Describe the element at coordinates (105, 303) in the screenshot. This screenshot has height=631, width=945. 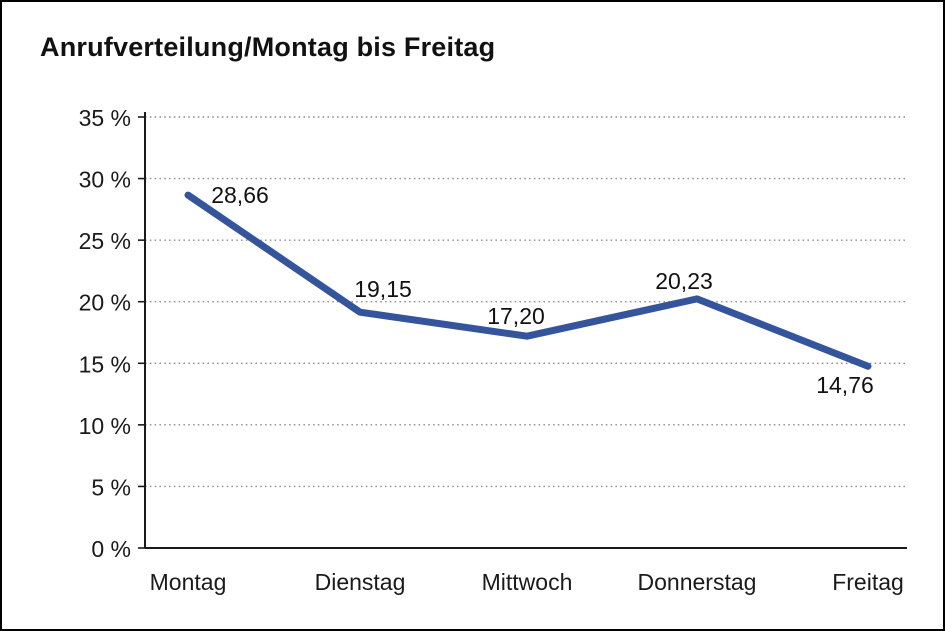
I see `y-axis-label: 20 %` at that location.